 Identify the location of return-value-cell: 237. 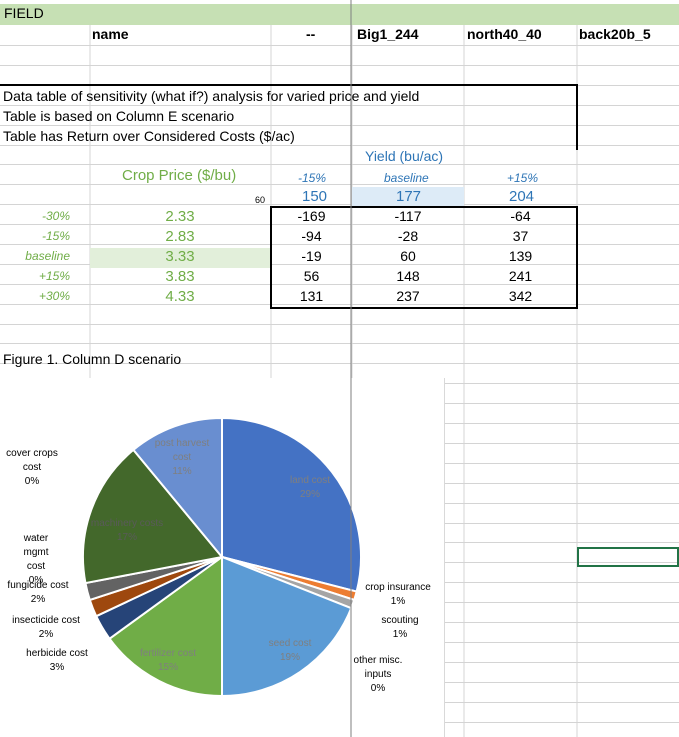
(408, 296).